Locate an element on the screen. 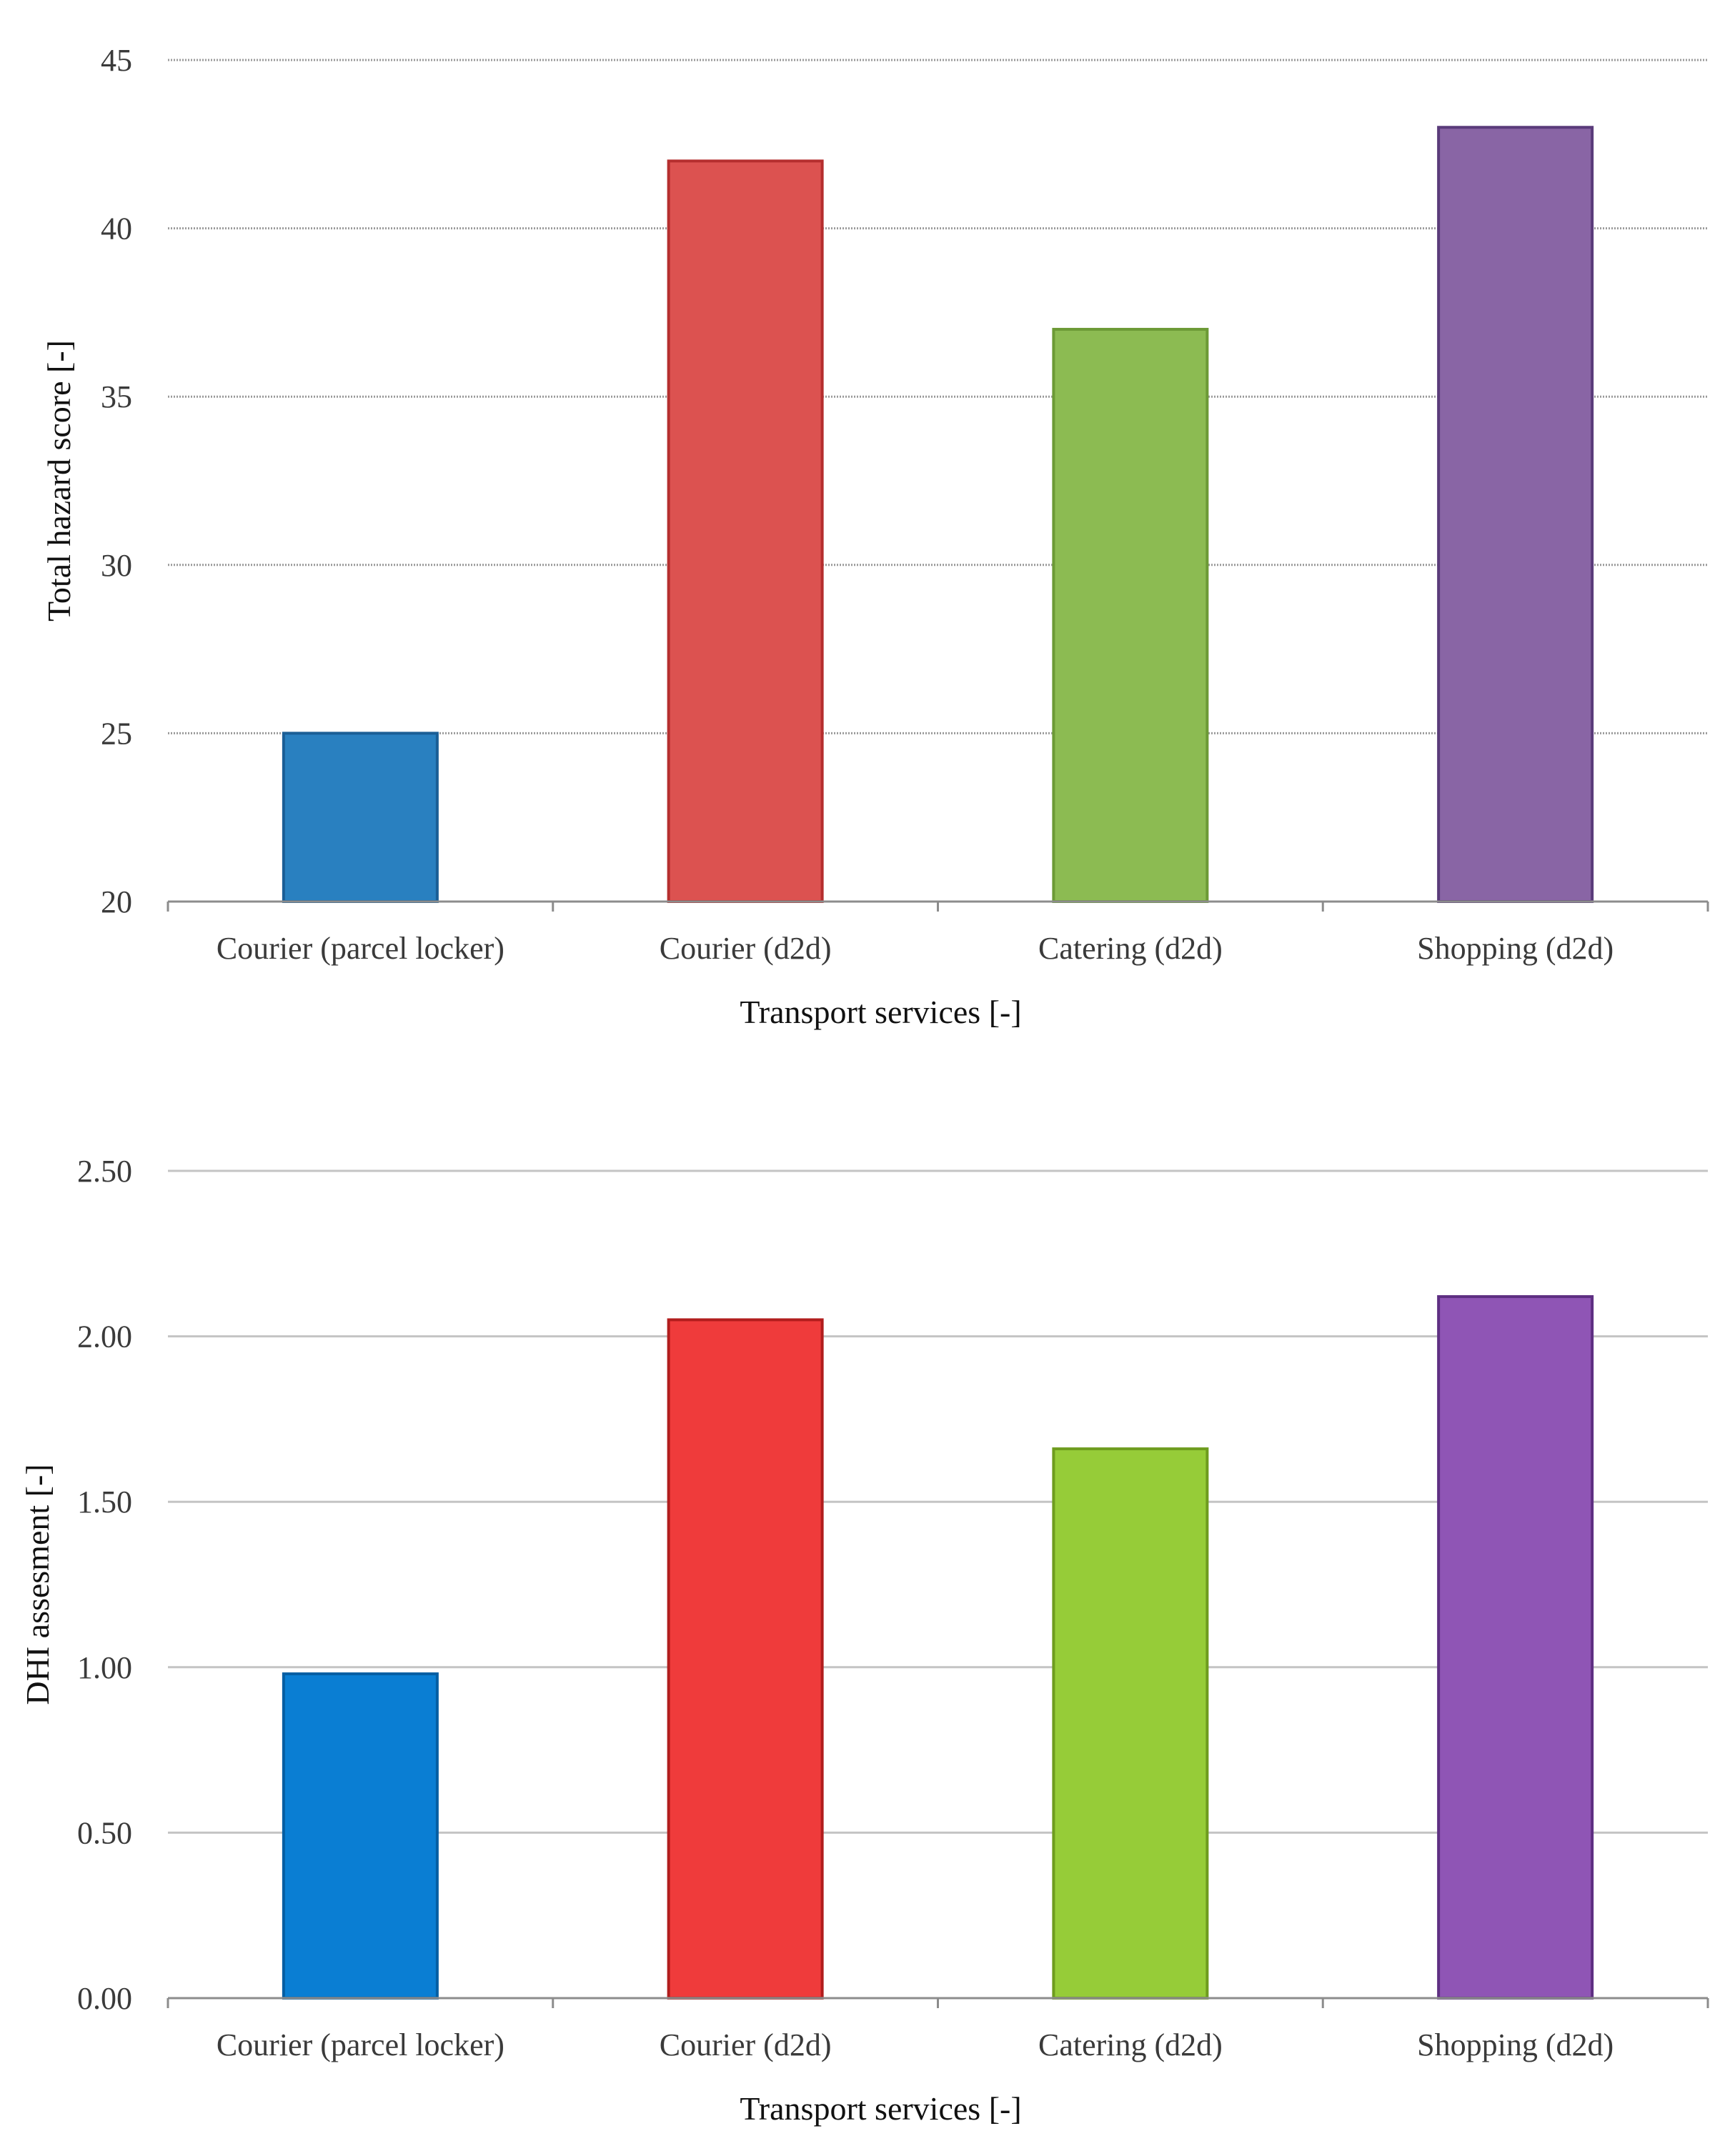  y-axis-title: DHI assesment [-] is located at coordinates (37, 1585).